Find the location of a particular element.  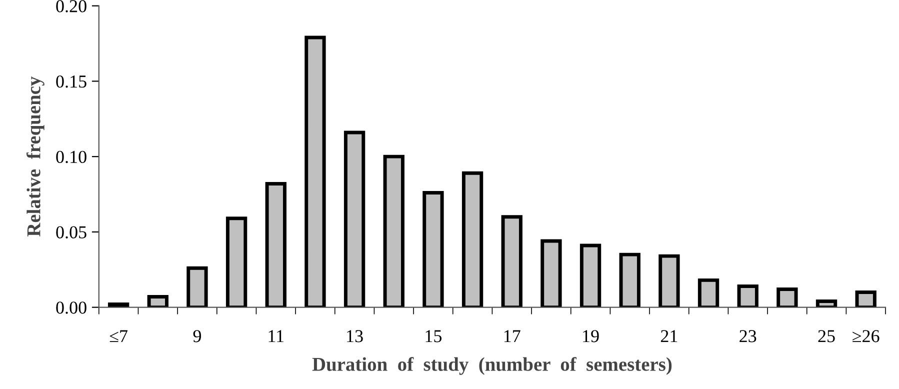

y-tick-label: 0.05 is located at coordinates (71, 232).